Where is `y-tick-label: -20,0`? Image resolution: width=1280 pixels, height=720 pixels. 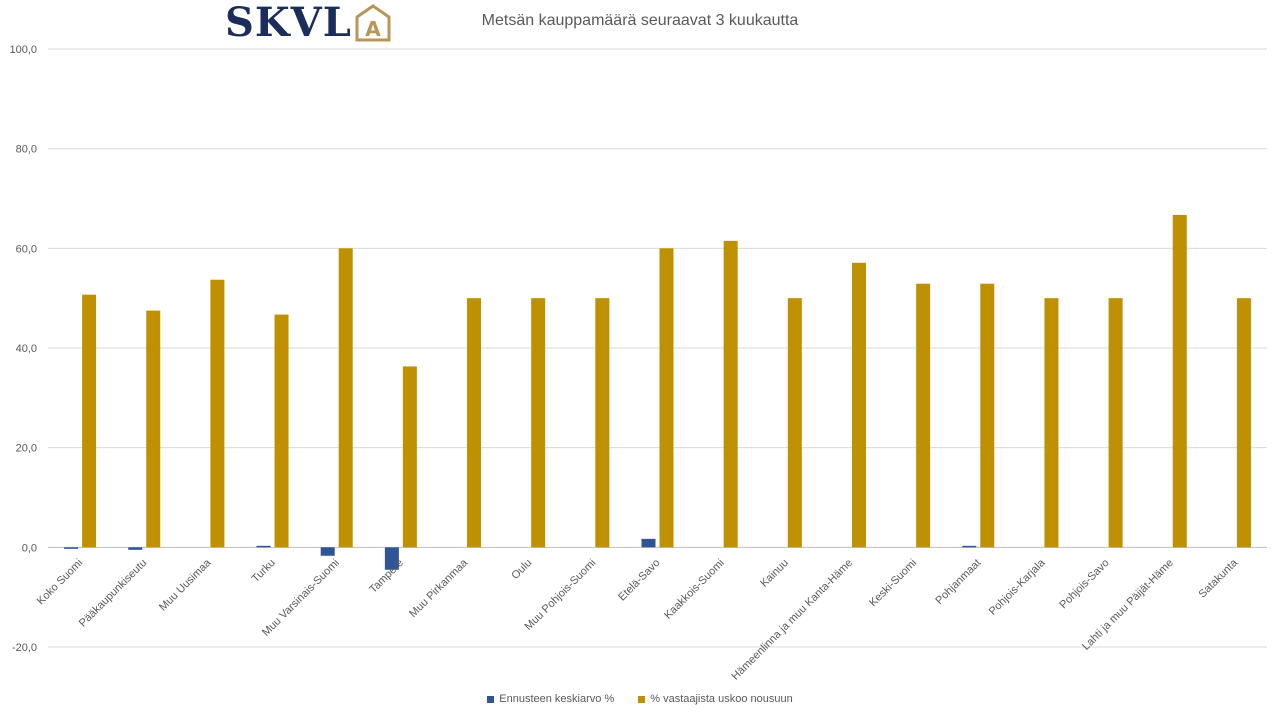 y-tick-label: -20,0 is located at coordinates (24, 648).